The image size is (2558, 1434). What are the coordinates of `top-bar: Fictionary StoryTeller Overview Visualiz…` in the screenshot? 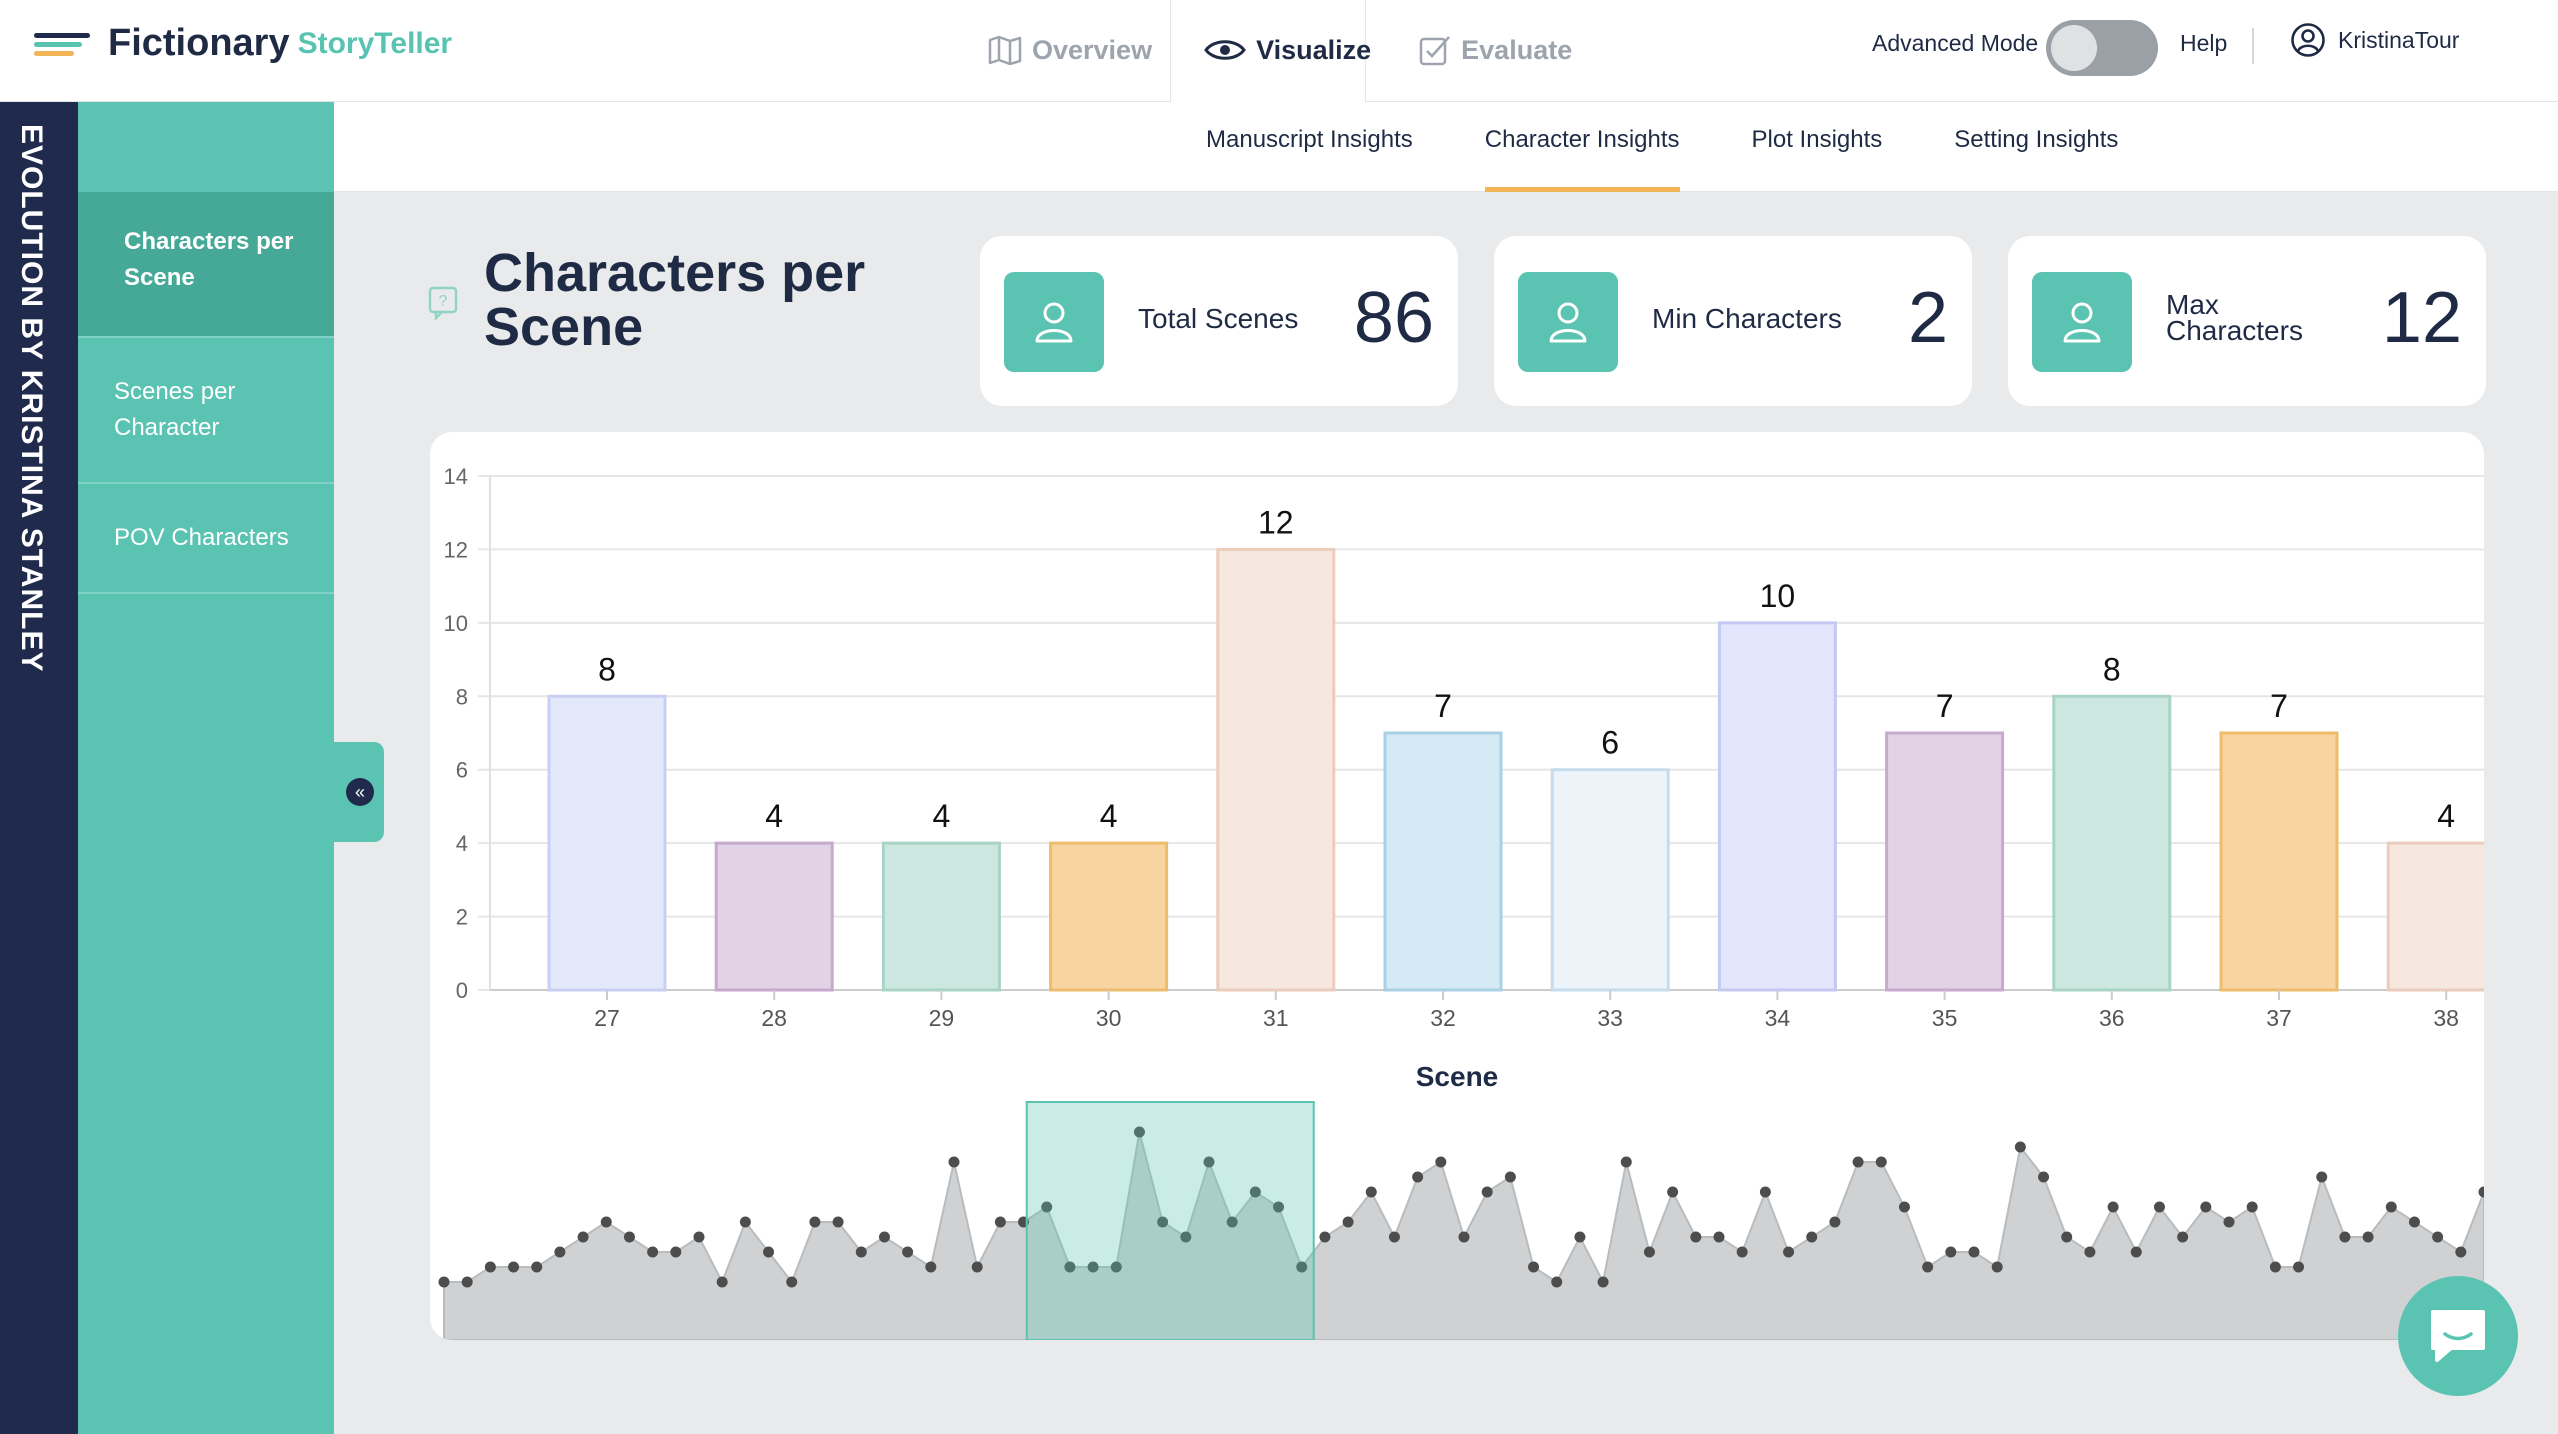 It's located at (1279, 51).